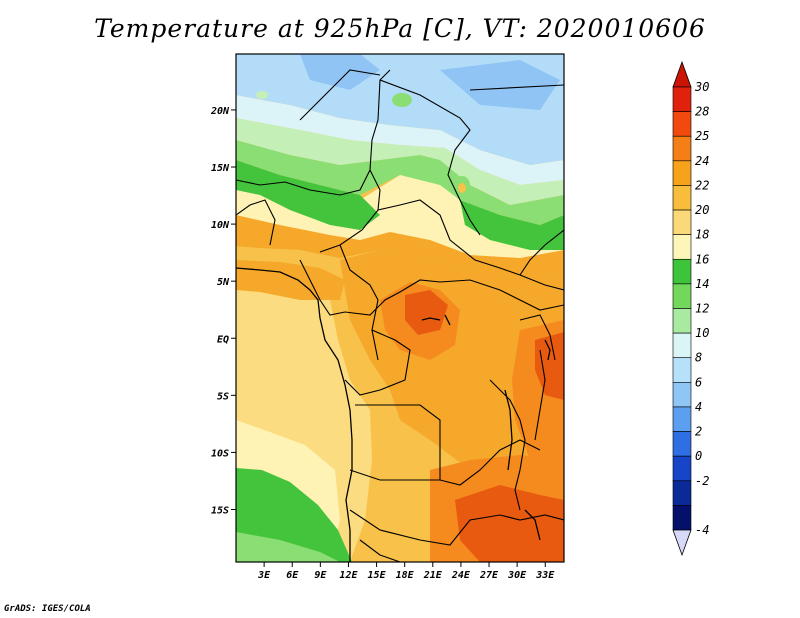  I want to click on colorbar-bottom-cap, so click(682, 543).